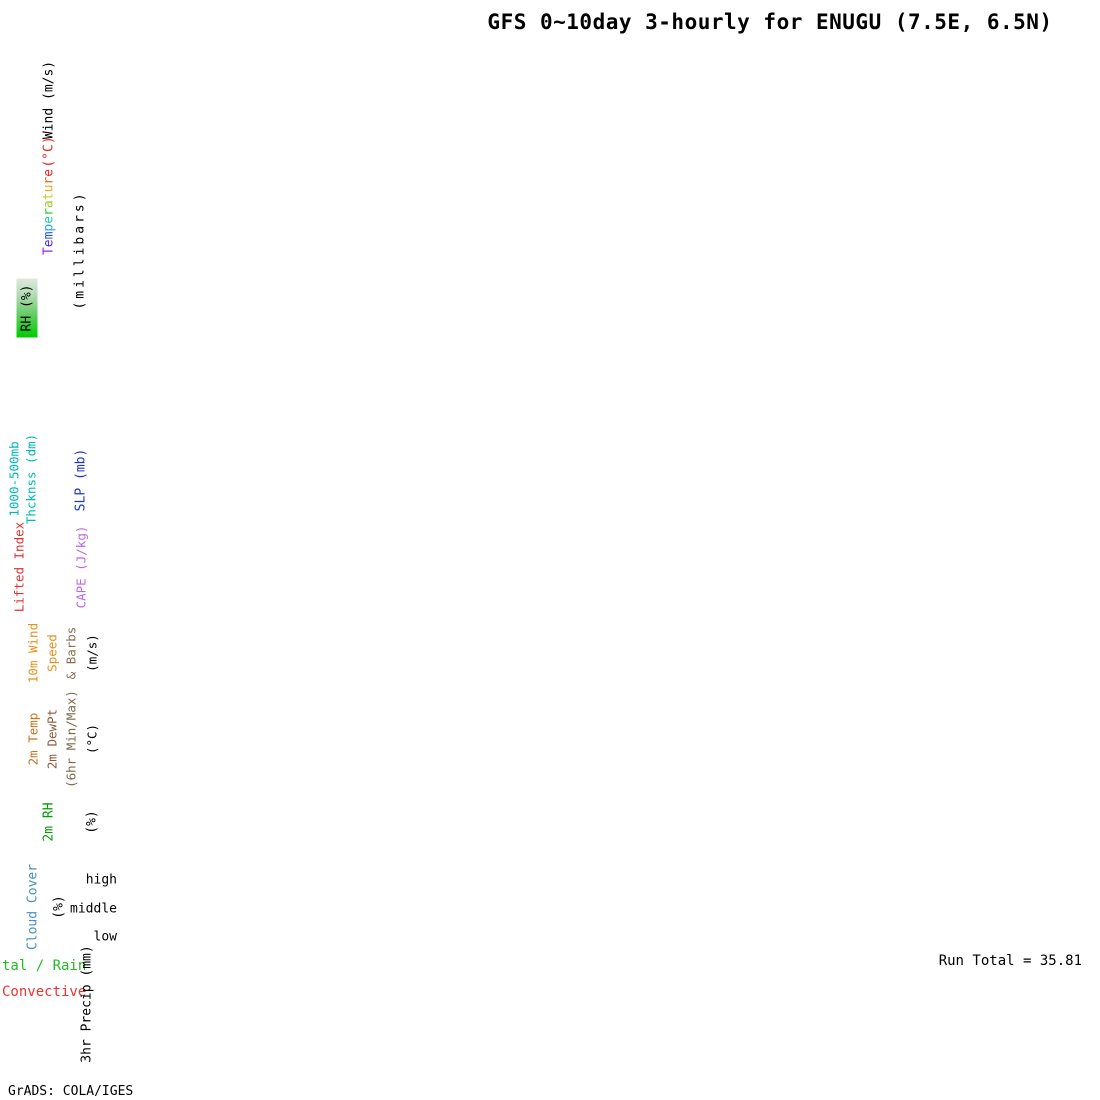 This screenshot has height=1100, width=1100. Describe the element at coordinates (49, 152) in the screenshot. I see `temp-unit-label: (°C)` at that location.